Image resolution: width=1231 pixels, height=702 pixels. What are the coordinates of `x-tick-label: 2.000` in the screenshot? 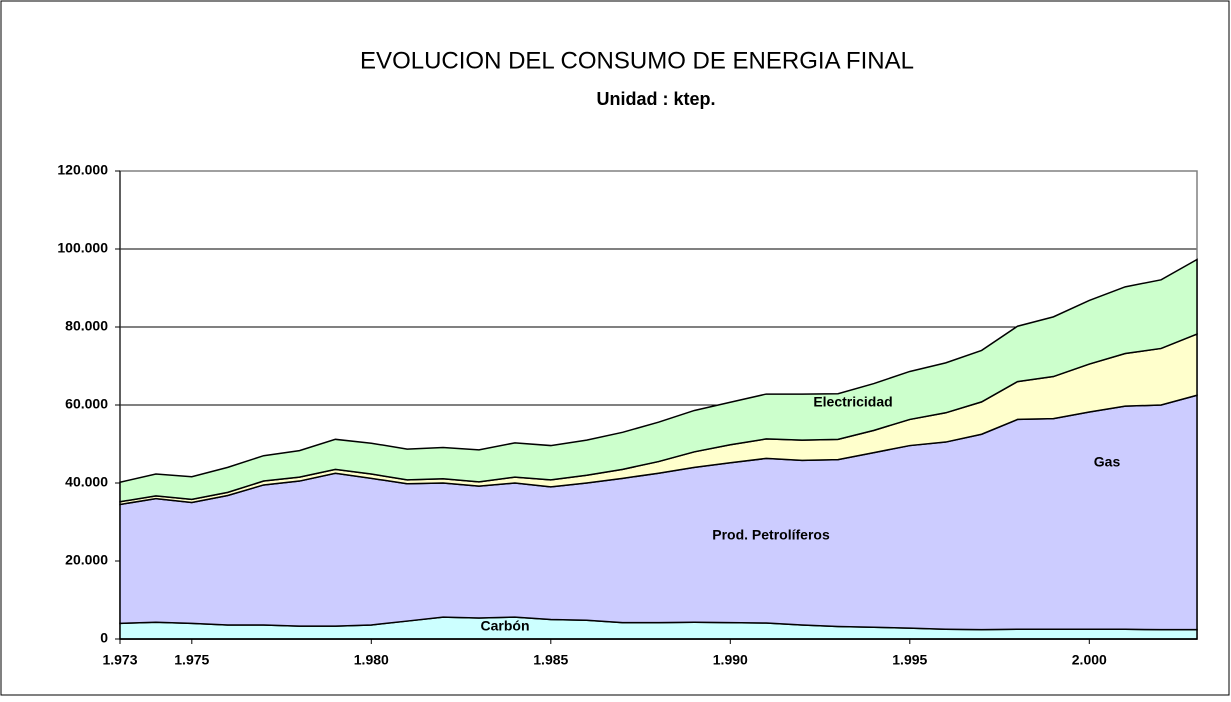 It's located at (1089, 660).